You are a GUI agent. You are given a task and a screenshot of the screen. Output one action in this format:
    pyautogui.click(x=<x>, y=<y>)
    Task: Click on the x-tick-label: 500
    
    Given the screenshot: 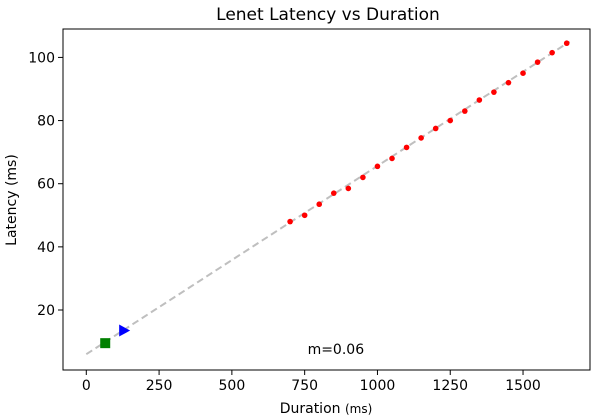 What is the action you would take?
    pyautogui.click(x=232, y=386)
    